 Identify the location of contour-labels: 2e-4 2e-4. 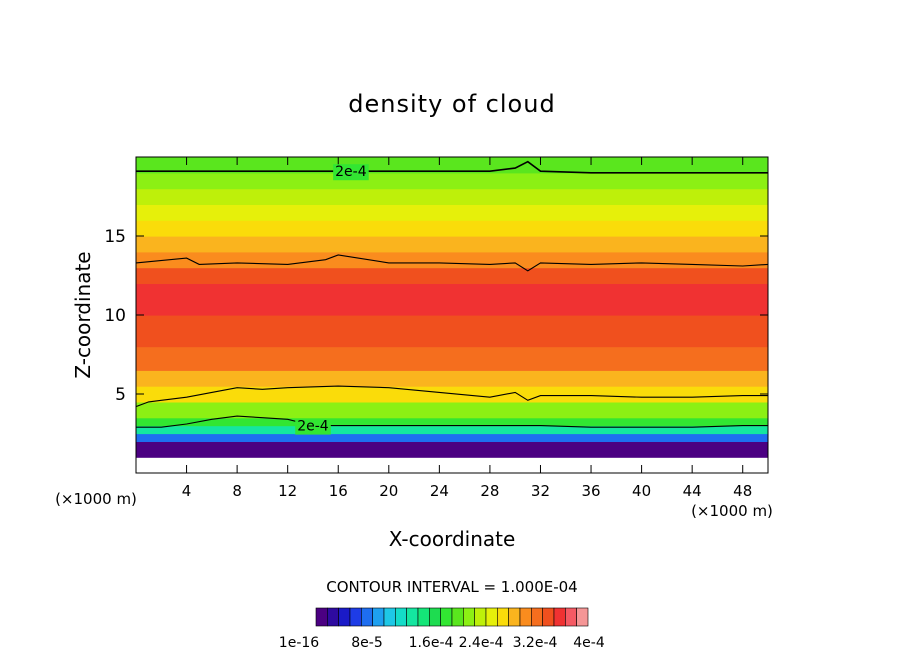
(332, 299).